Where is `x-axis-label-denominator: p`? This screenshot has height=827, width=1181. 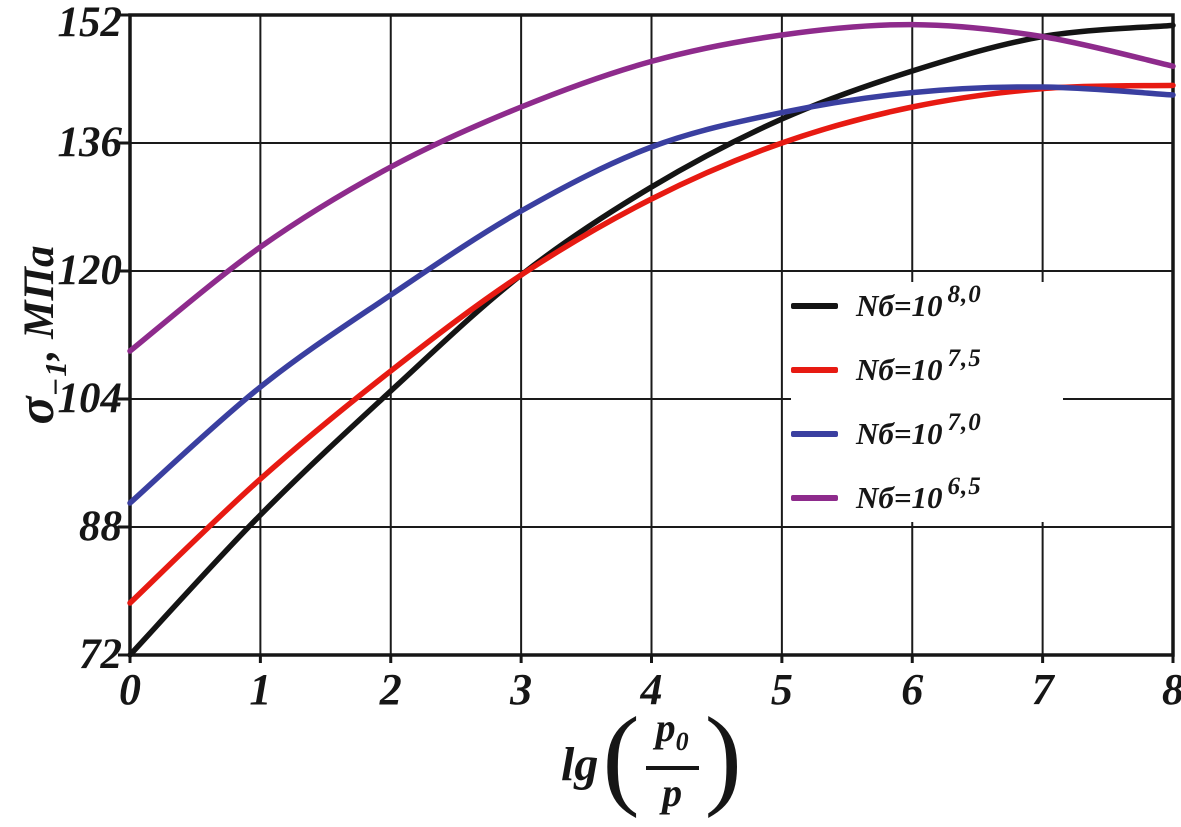
x-axis-label-denominator: p is located at coordinates (672, 792).